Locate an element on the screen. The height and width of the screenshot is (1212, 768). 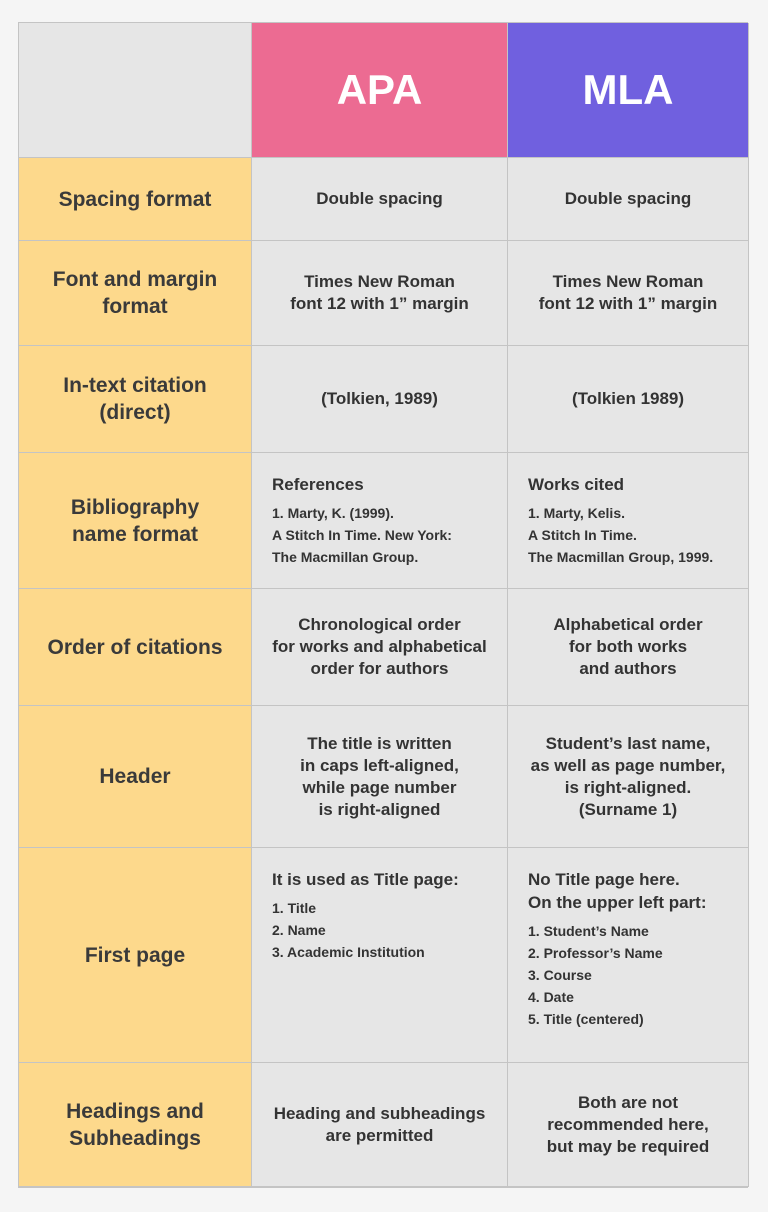
row-label: Font and margin format is located at coordinates (135, 293).